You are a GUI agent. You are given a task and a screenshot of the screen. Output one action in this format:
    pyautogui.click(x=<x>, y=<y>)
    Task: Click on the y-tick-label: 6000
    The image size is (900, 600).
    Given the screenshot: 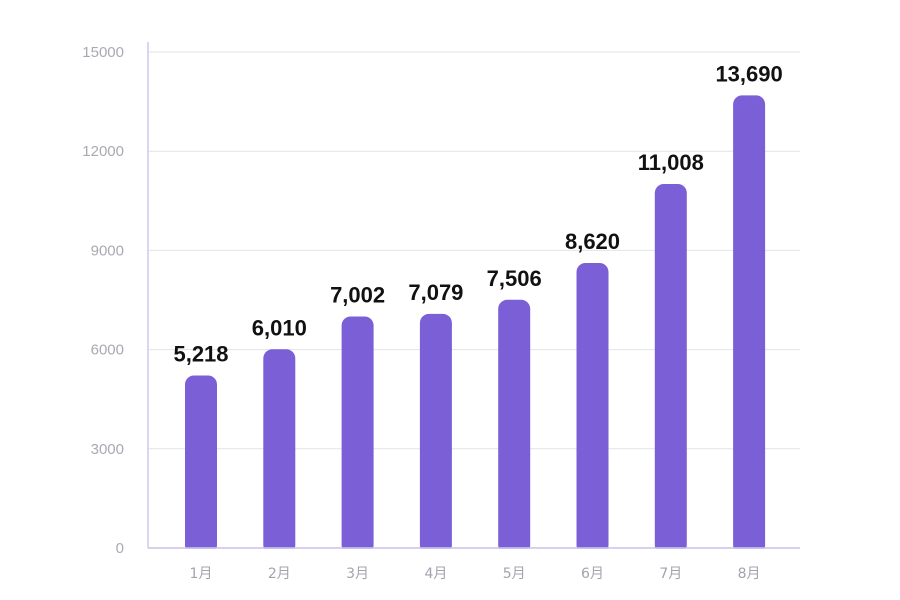 What is the action you would take?
    pyautogui.click(x=107, y=350)
    